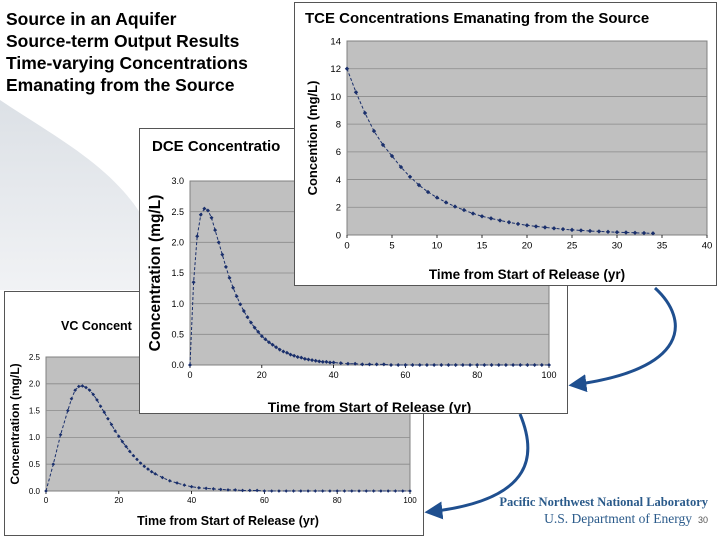 The height and width of the screenshot is (540, 720). I want to click on tce-x-tick-label: 15, so click(482, 246).